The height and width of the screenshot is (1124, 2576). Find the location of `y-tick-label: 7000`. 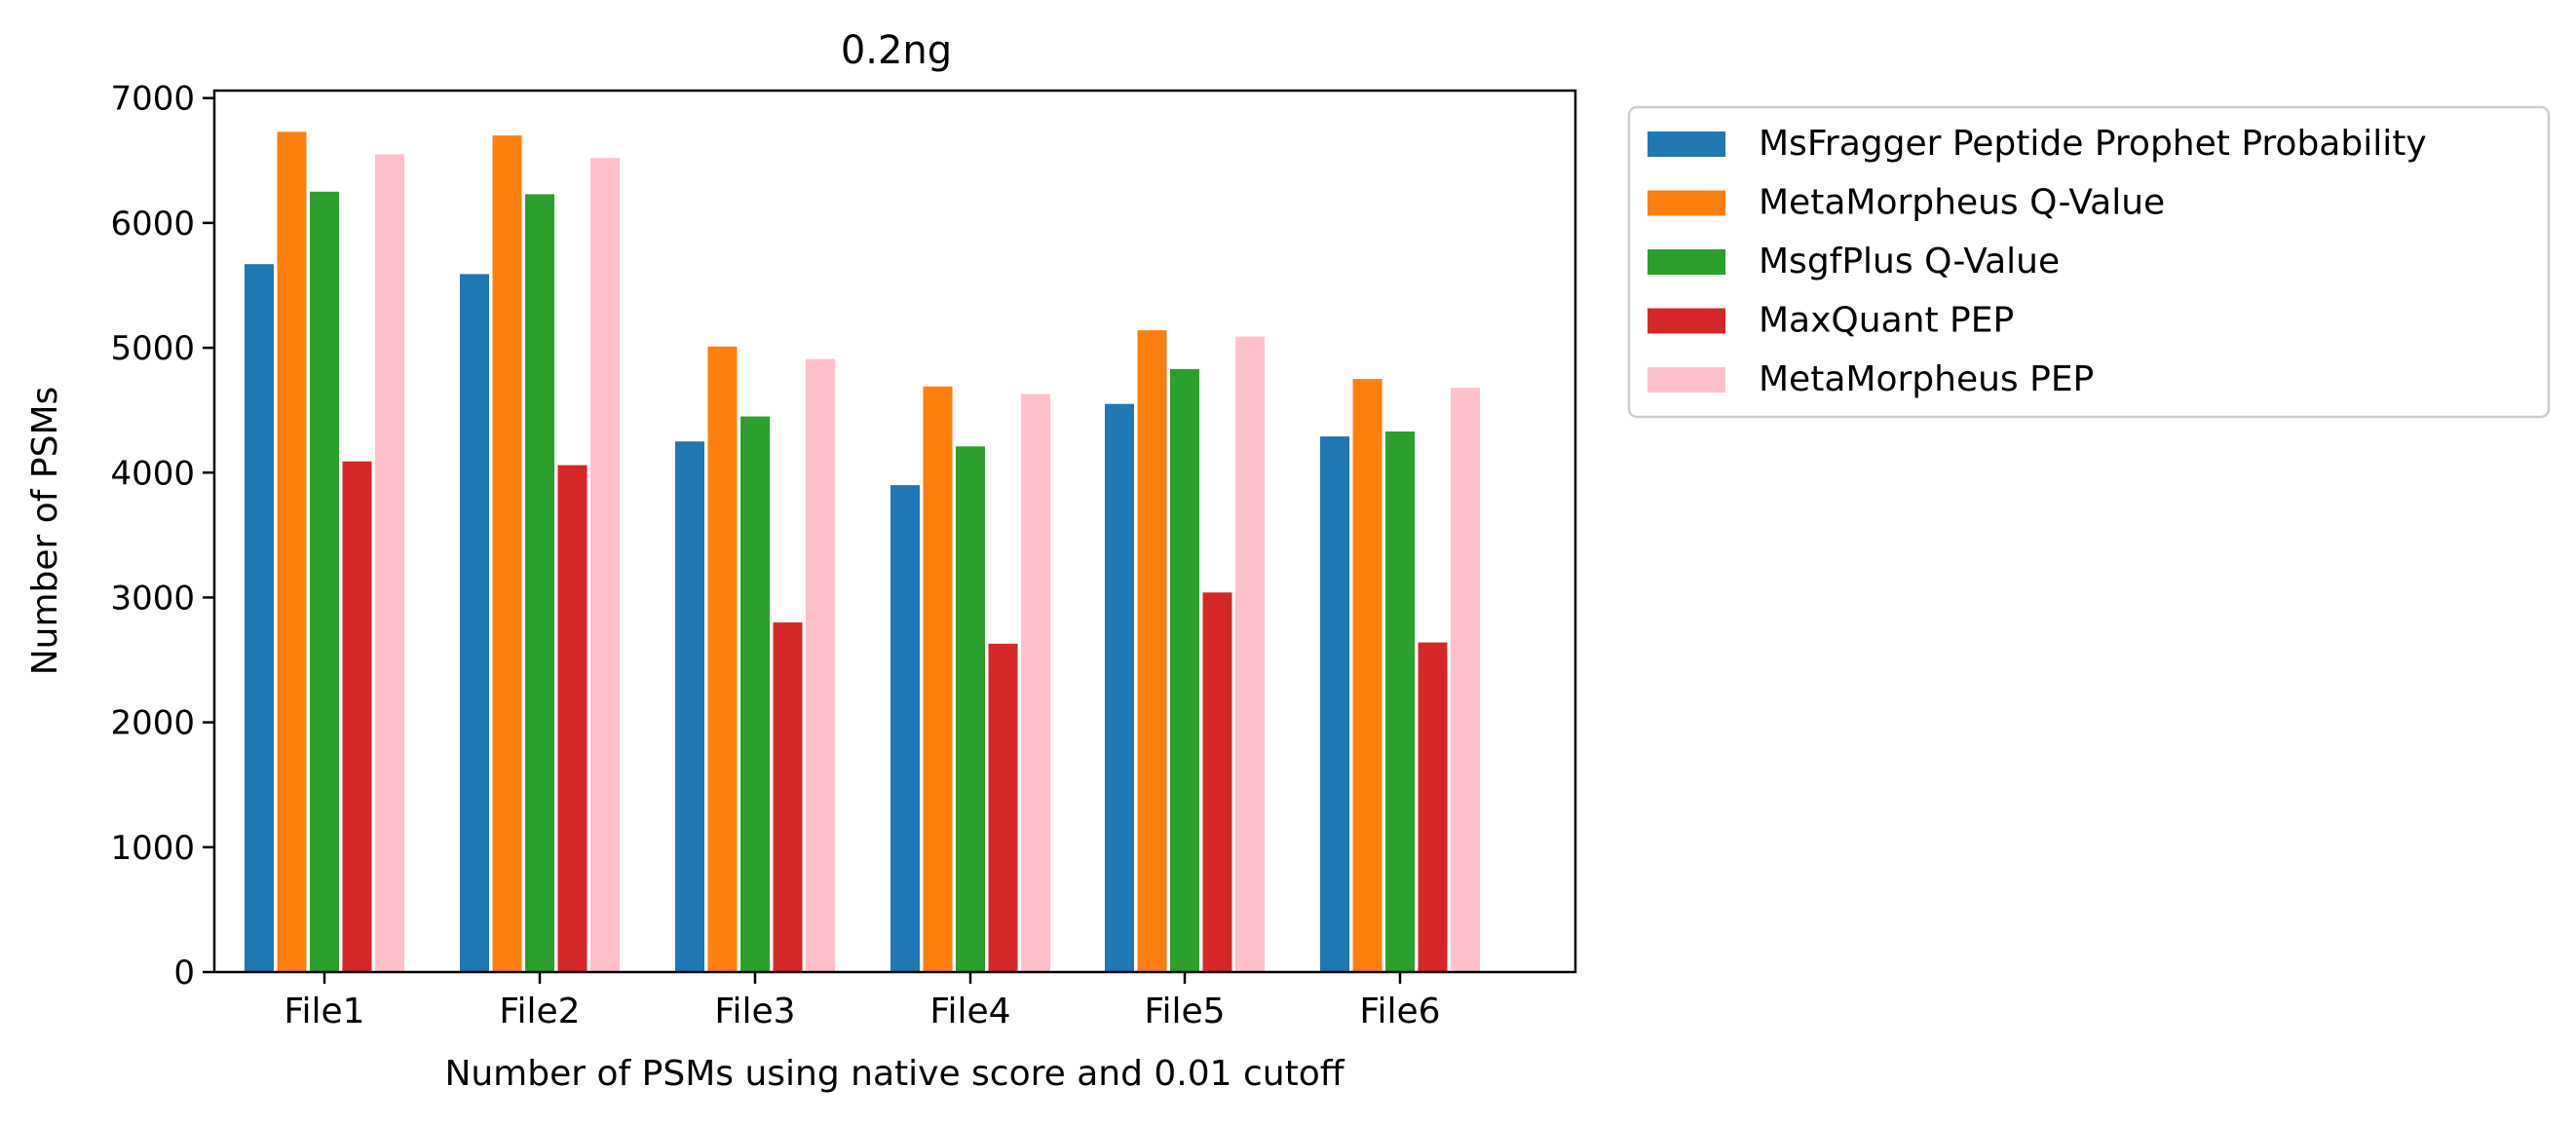

y-tick-label: 7000 is located at coordinates (152, 100).